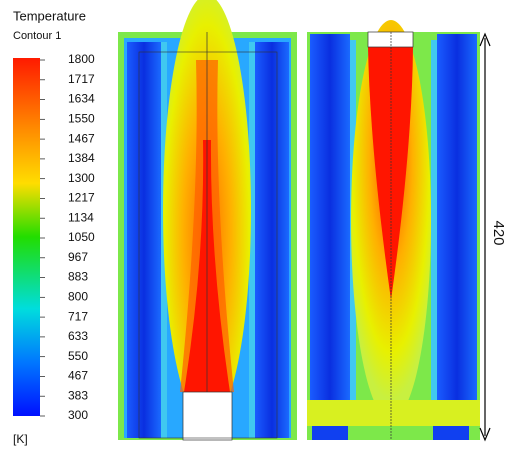 This screenshot has height=454, width=507. Describe the element at coordinates (81, 158) in the screenshot. I see `tick-label: 1384` at that location.